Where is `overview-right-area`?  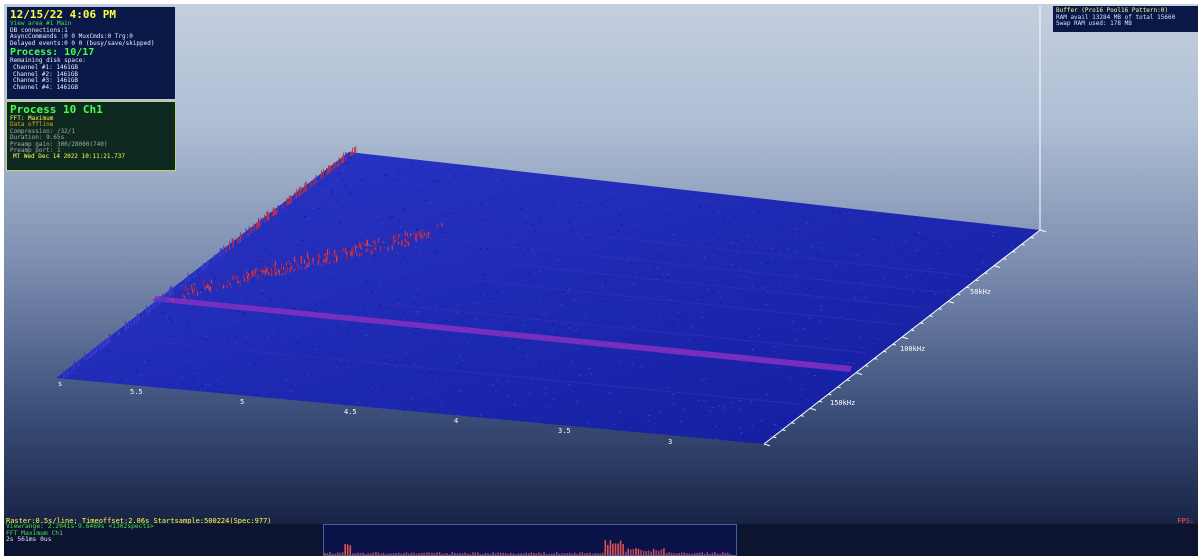
overview-right-area is located at coordinates (967, 540).